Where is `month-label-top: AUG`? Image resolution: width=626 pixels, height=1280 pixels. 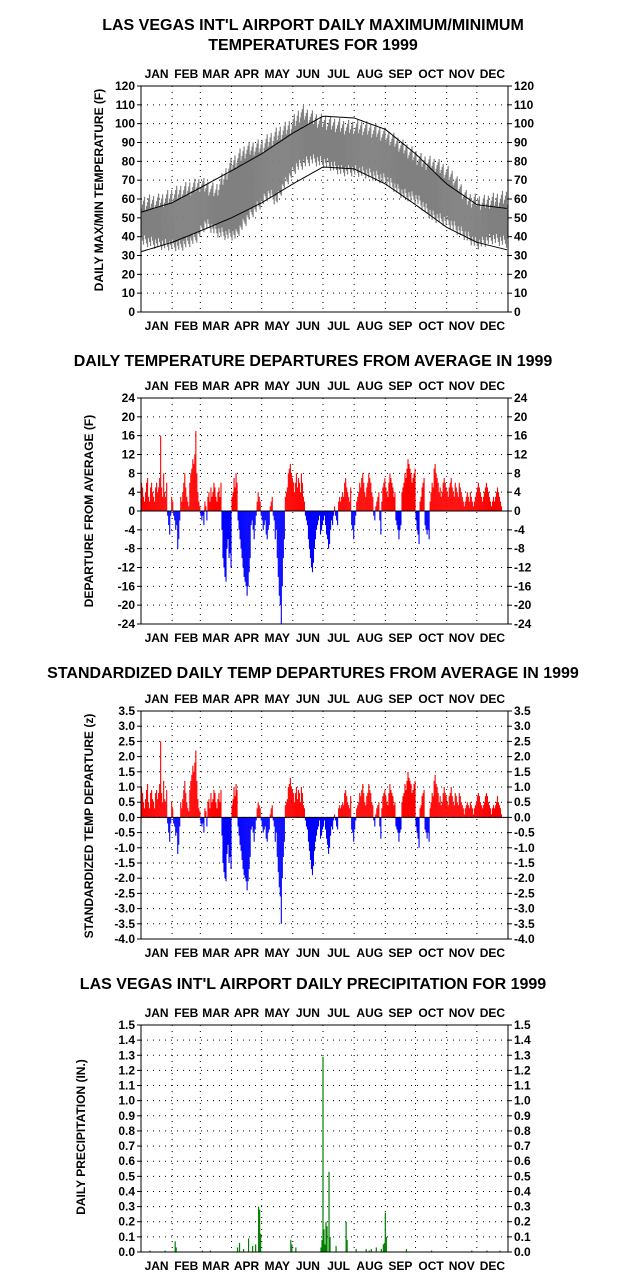
month-label-top: AUG is located at coordinates (369, 386).